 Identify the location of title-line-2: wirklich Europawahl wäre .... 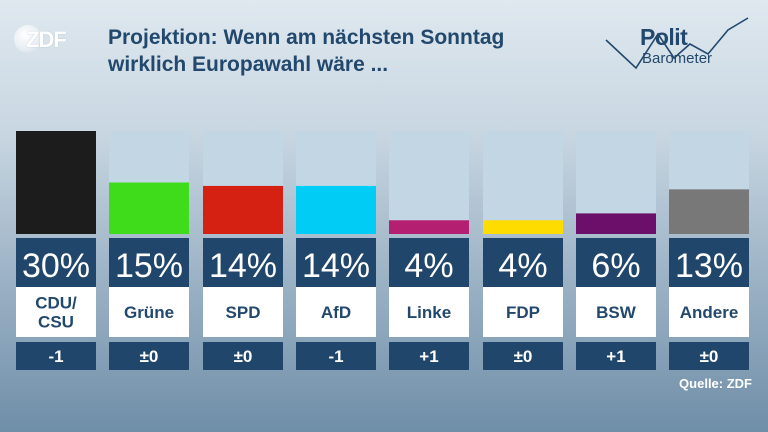
(248, 64).